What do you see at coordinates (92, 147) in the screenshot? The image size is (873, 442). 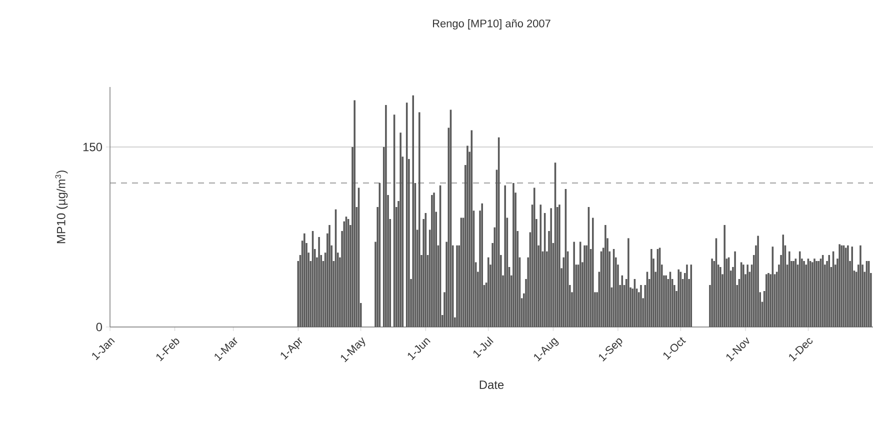 I see `y-tick-label: 150` at bounding box center [92, 147].